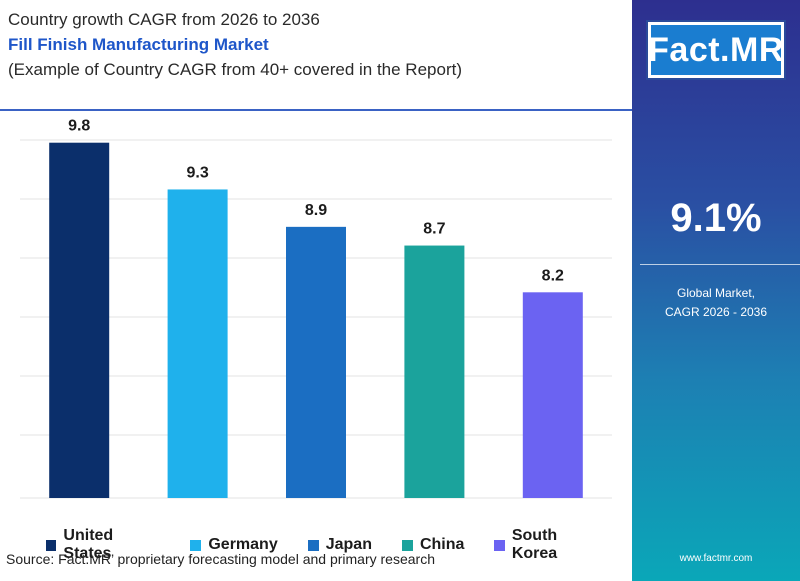 Image resolution: width=800 pixels, height=581 pixels. I want to click on website-link: www.factmr.com, so click(716, 558).